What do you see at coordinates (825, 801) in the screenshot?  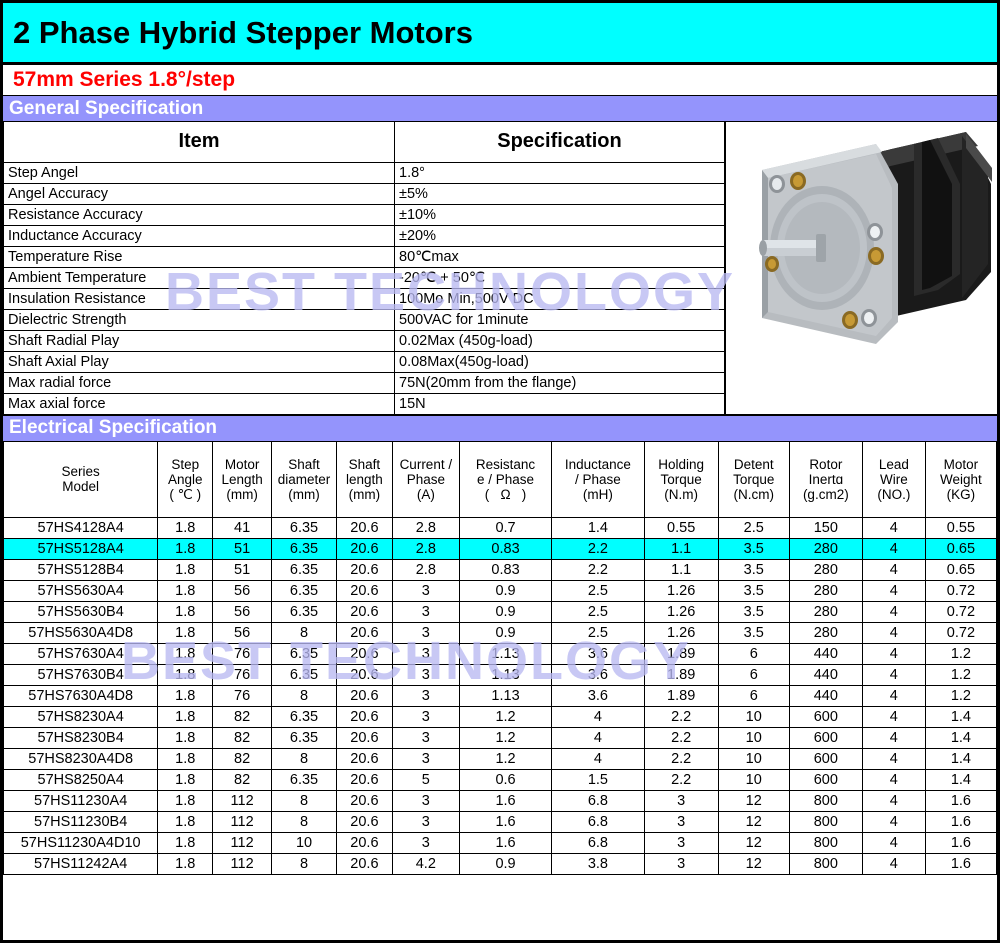 I see `cell-rotor-inertia: 800` at bounding box center [825, 801].